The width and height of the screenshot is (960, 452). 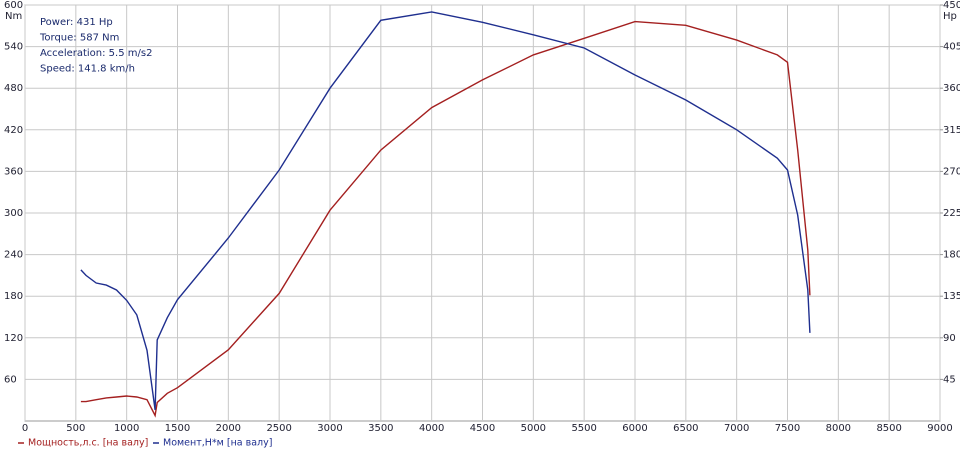 I want to click on y-axis-unit: Nm, so click(x=13, y=16).